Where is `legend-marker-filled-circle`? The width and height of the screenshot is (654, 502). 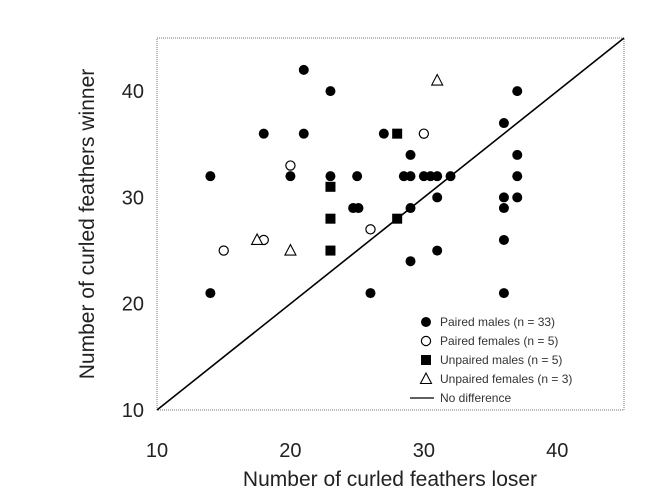 legend-marker-filled-circle is located at coordinates (426, 322).